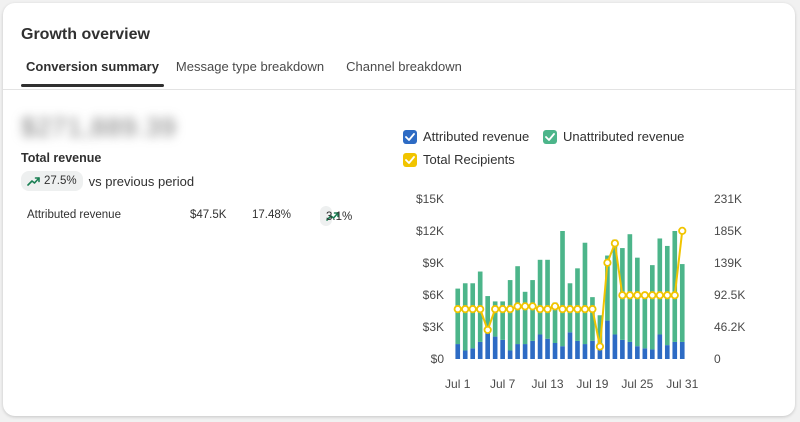 The image size is (800, 422). What do you see at coordinates (141, 181) in the screenshot?
I see `vs-previous-period-text: vs previous period` at bounding box center [141, 181].